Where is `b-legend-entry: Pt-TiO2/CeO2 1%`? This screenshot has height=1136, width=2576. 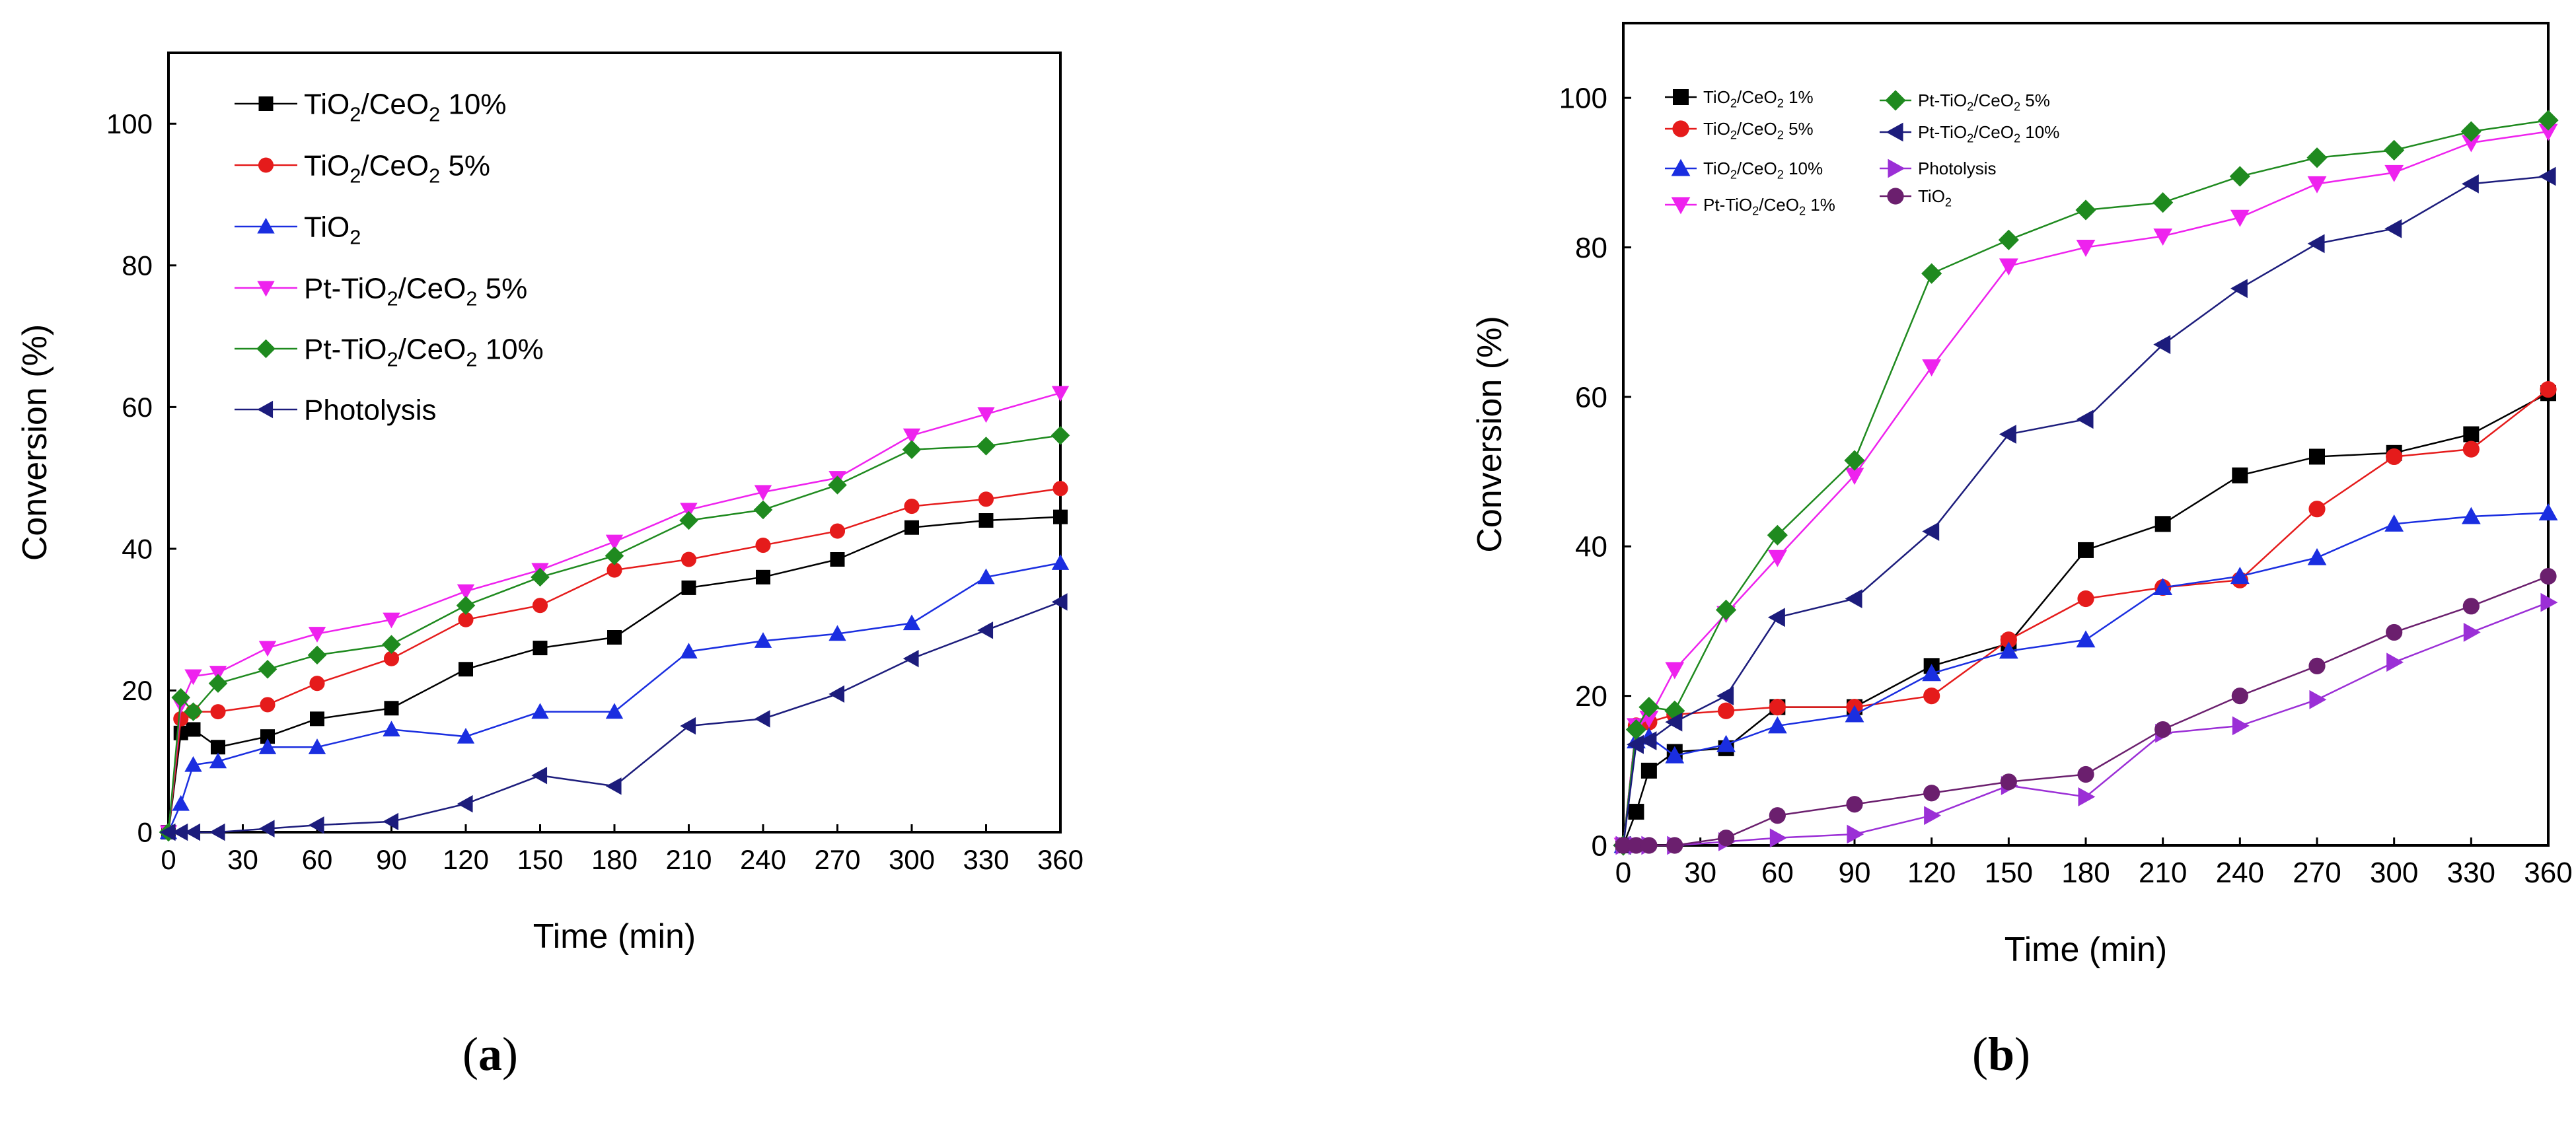 b-legend-entry: Pt-TiO2/CeO2 1% is located at coordinates (1750, 206).